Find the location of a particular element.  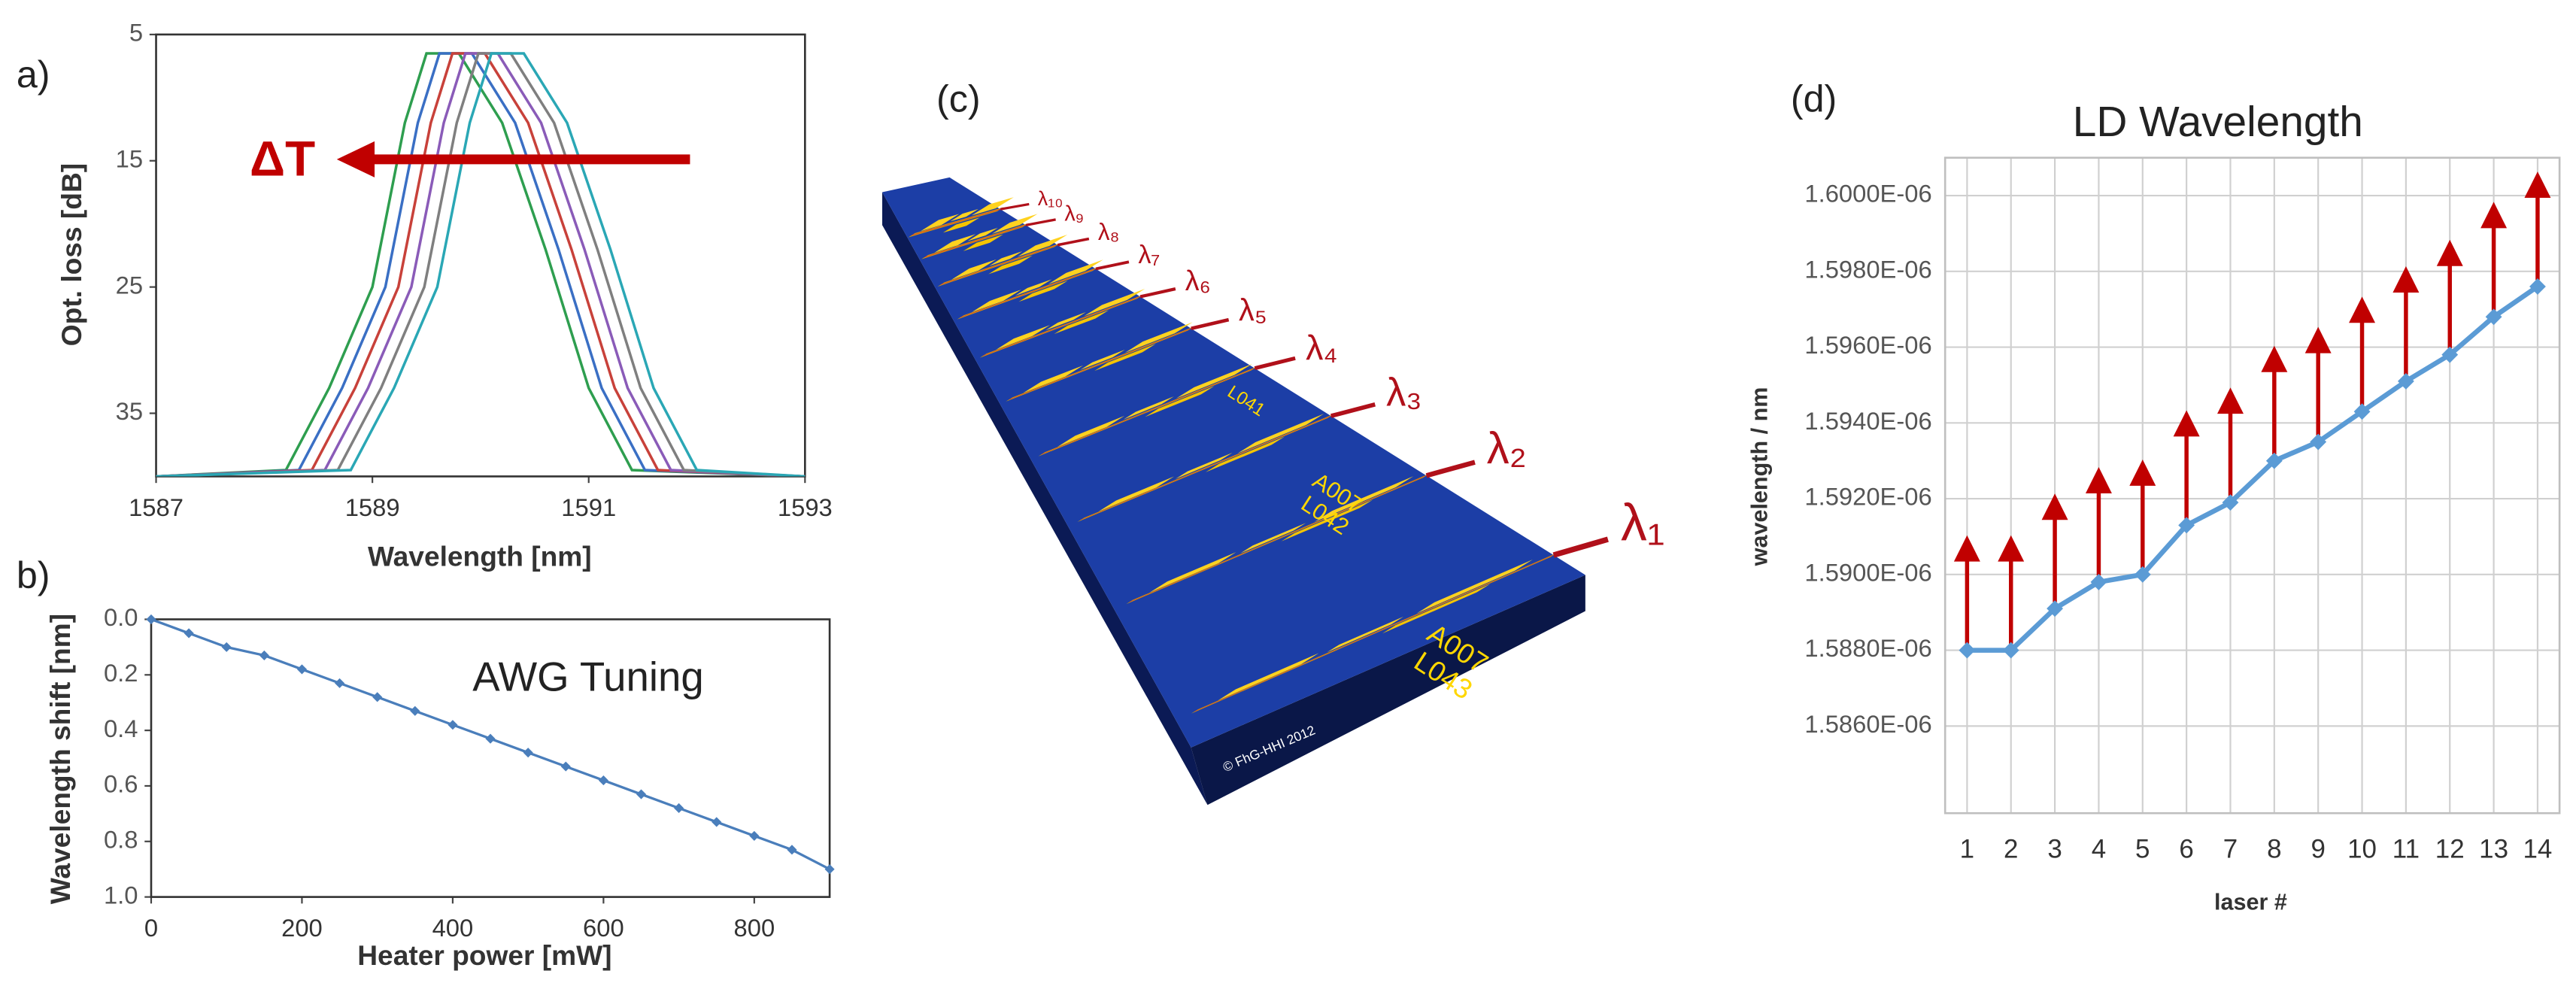

x-tick-label: 4 is located at coordinates (2099, 849).